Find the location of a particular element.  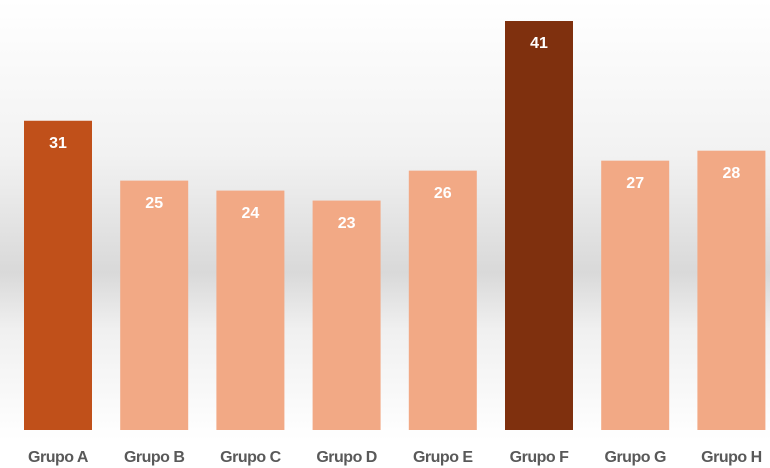

value-label: 41 is located at coordinates (539, 43).